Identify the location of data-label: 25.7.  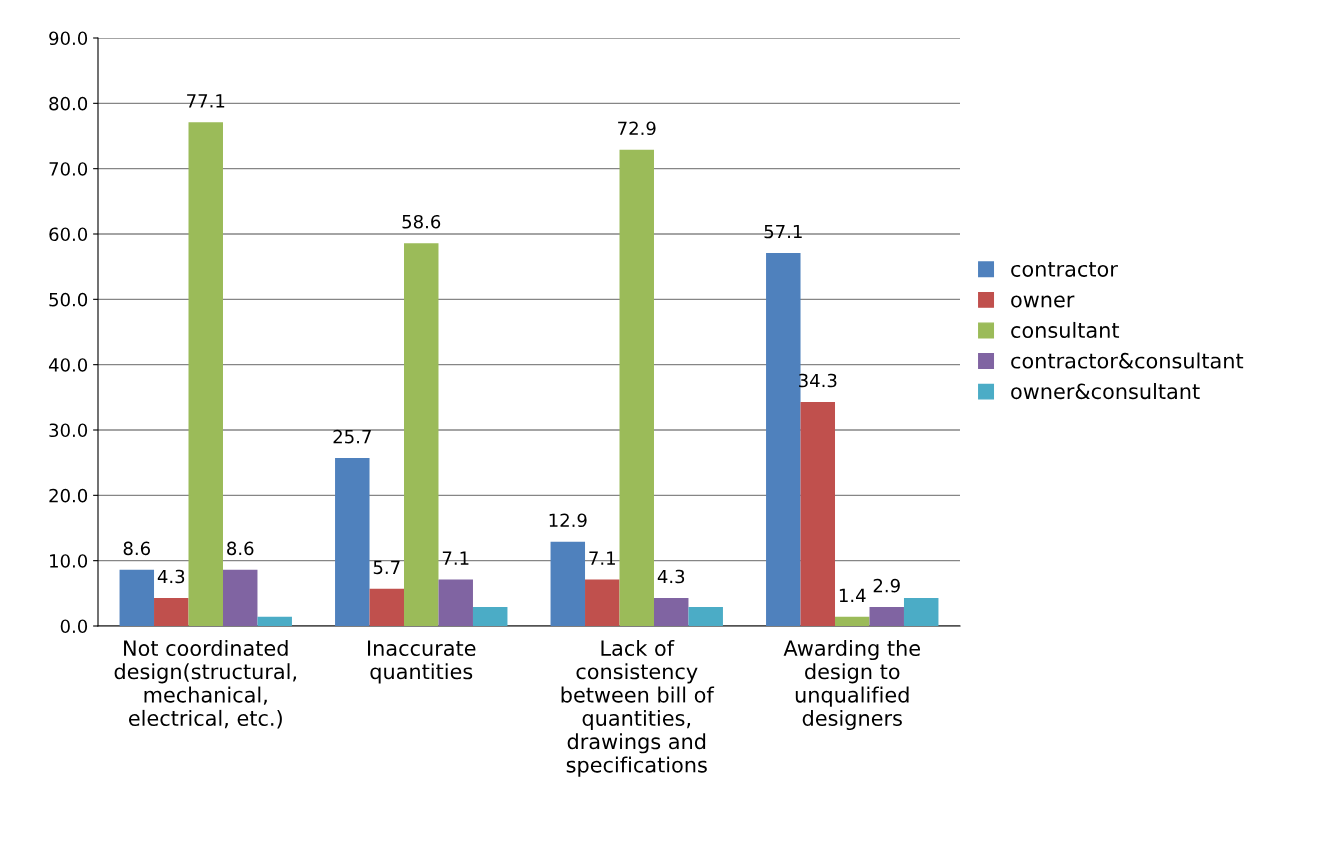
(352, 436).